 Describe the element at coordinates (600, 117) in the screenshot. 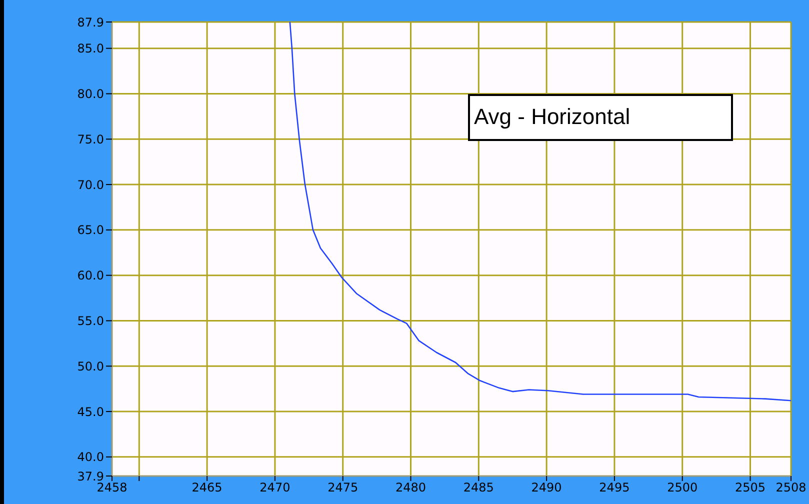

I see `label-box: Avg - Horizontal` at that location.